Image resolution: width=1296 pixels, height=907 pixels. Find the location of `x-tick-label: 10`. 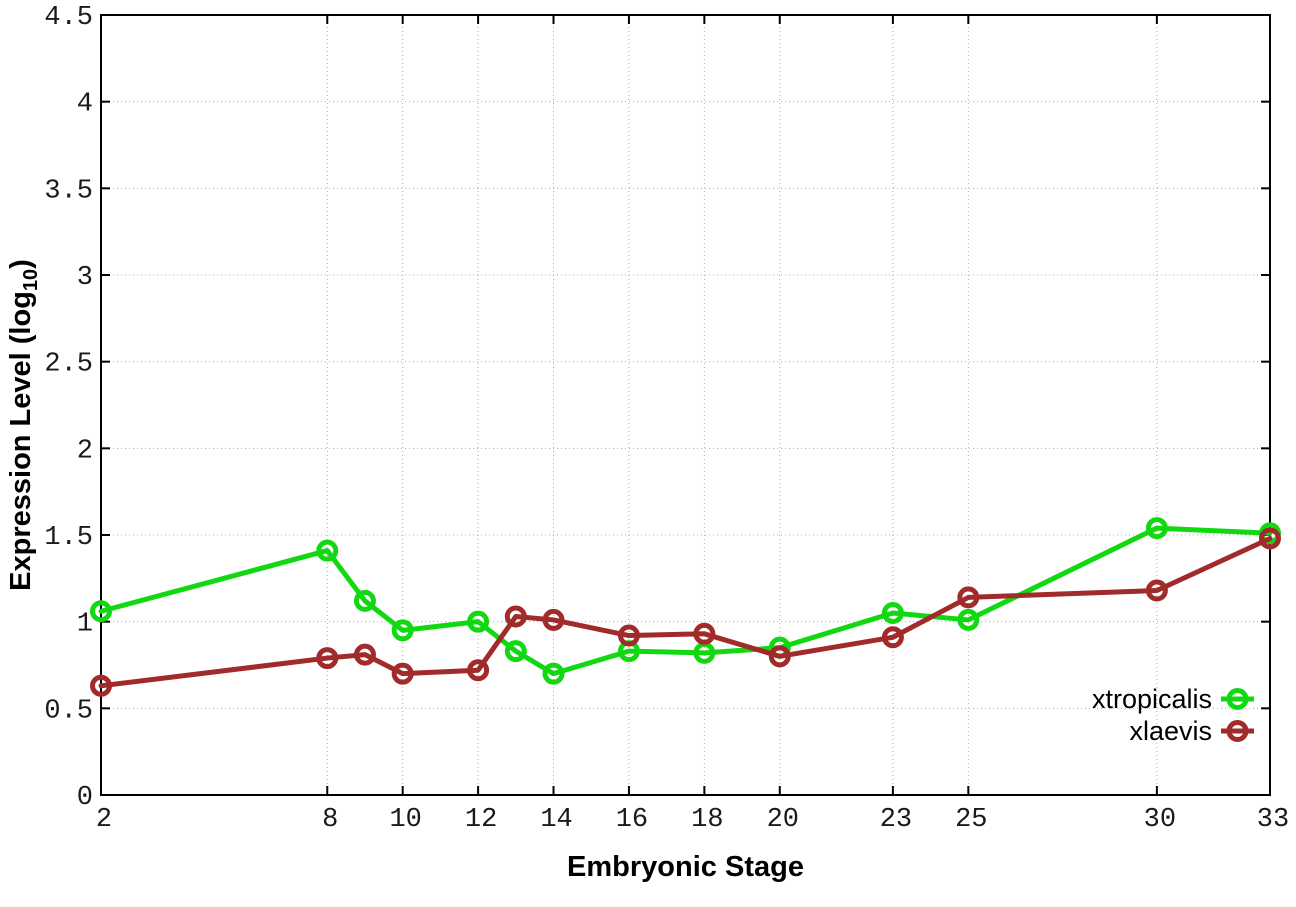

x-tick-label: 10 is located at coordinates (405, 820).